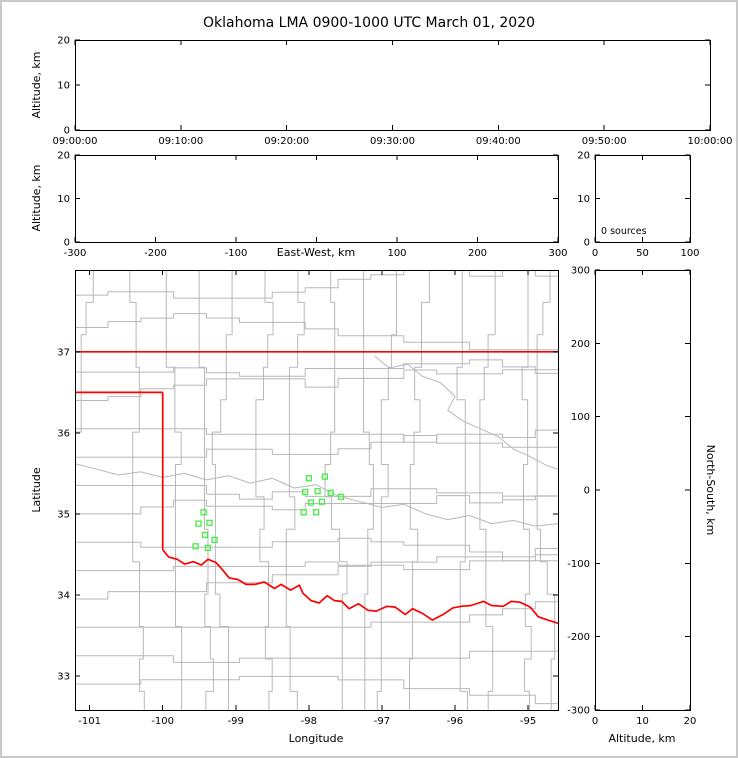 The height and width of the screenshot is (758, 738). Describe the element at coordinates (710, 141) in the screenshot. I see `tick-label: 10:00:00` at that location.